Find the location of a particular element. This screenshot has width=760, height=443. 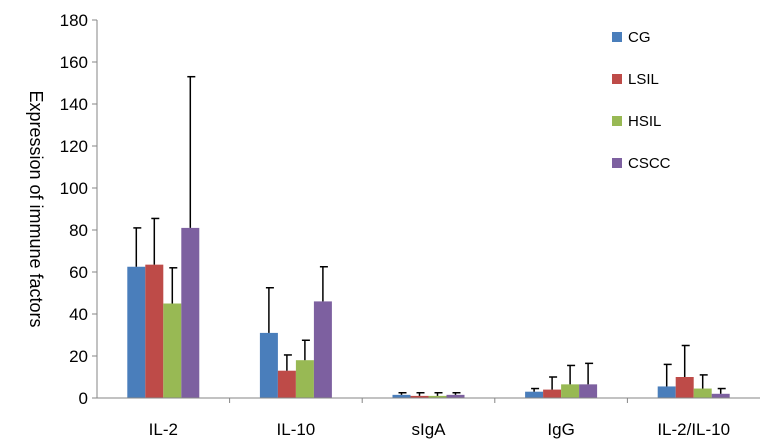

legend-label: CG is located at coordinates (639, 37).